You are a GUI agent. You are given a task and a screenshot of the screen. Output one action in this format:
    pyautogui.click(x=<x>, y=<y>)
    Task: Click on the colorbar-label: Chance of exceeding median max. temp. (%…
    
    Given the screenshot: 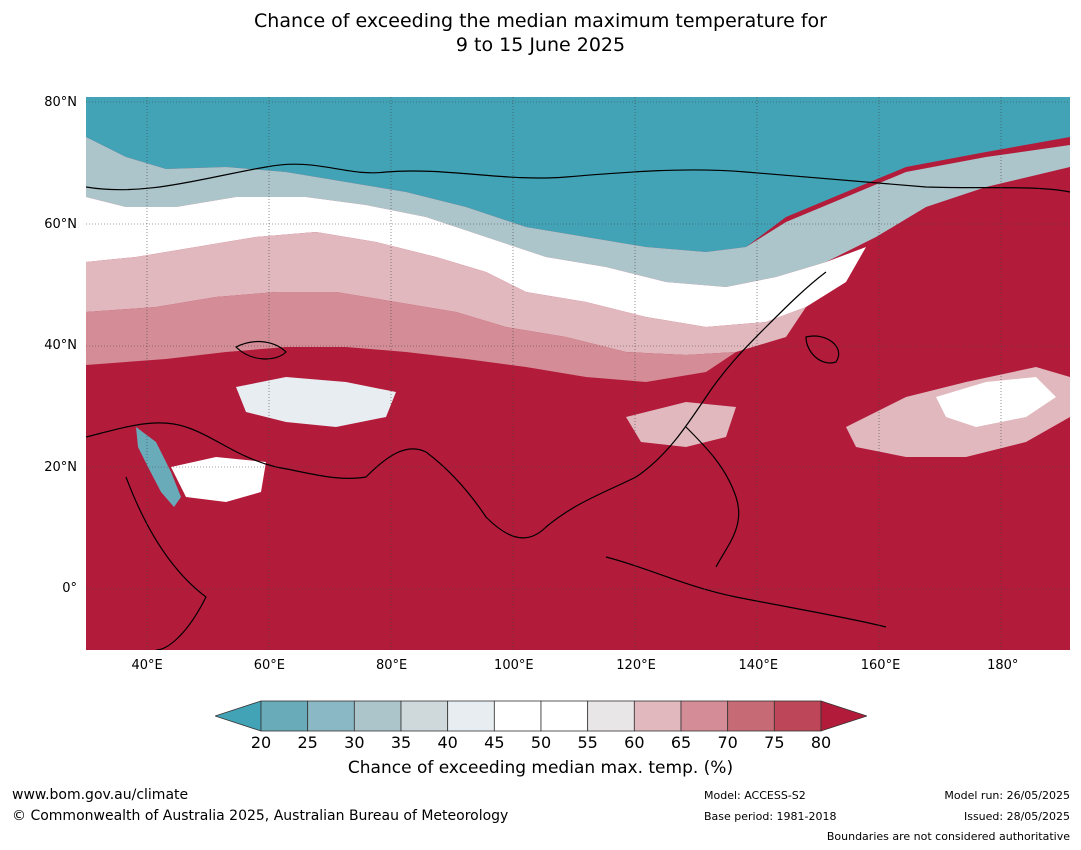 What is the action you would take?
    pyautogui.click(x=540, y=768)
    